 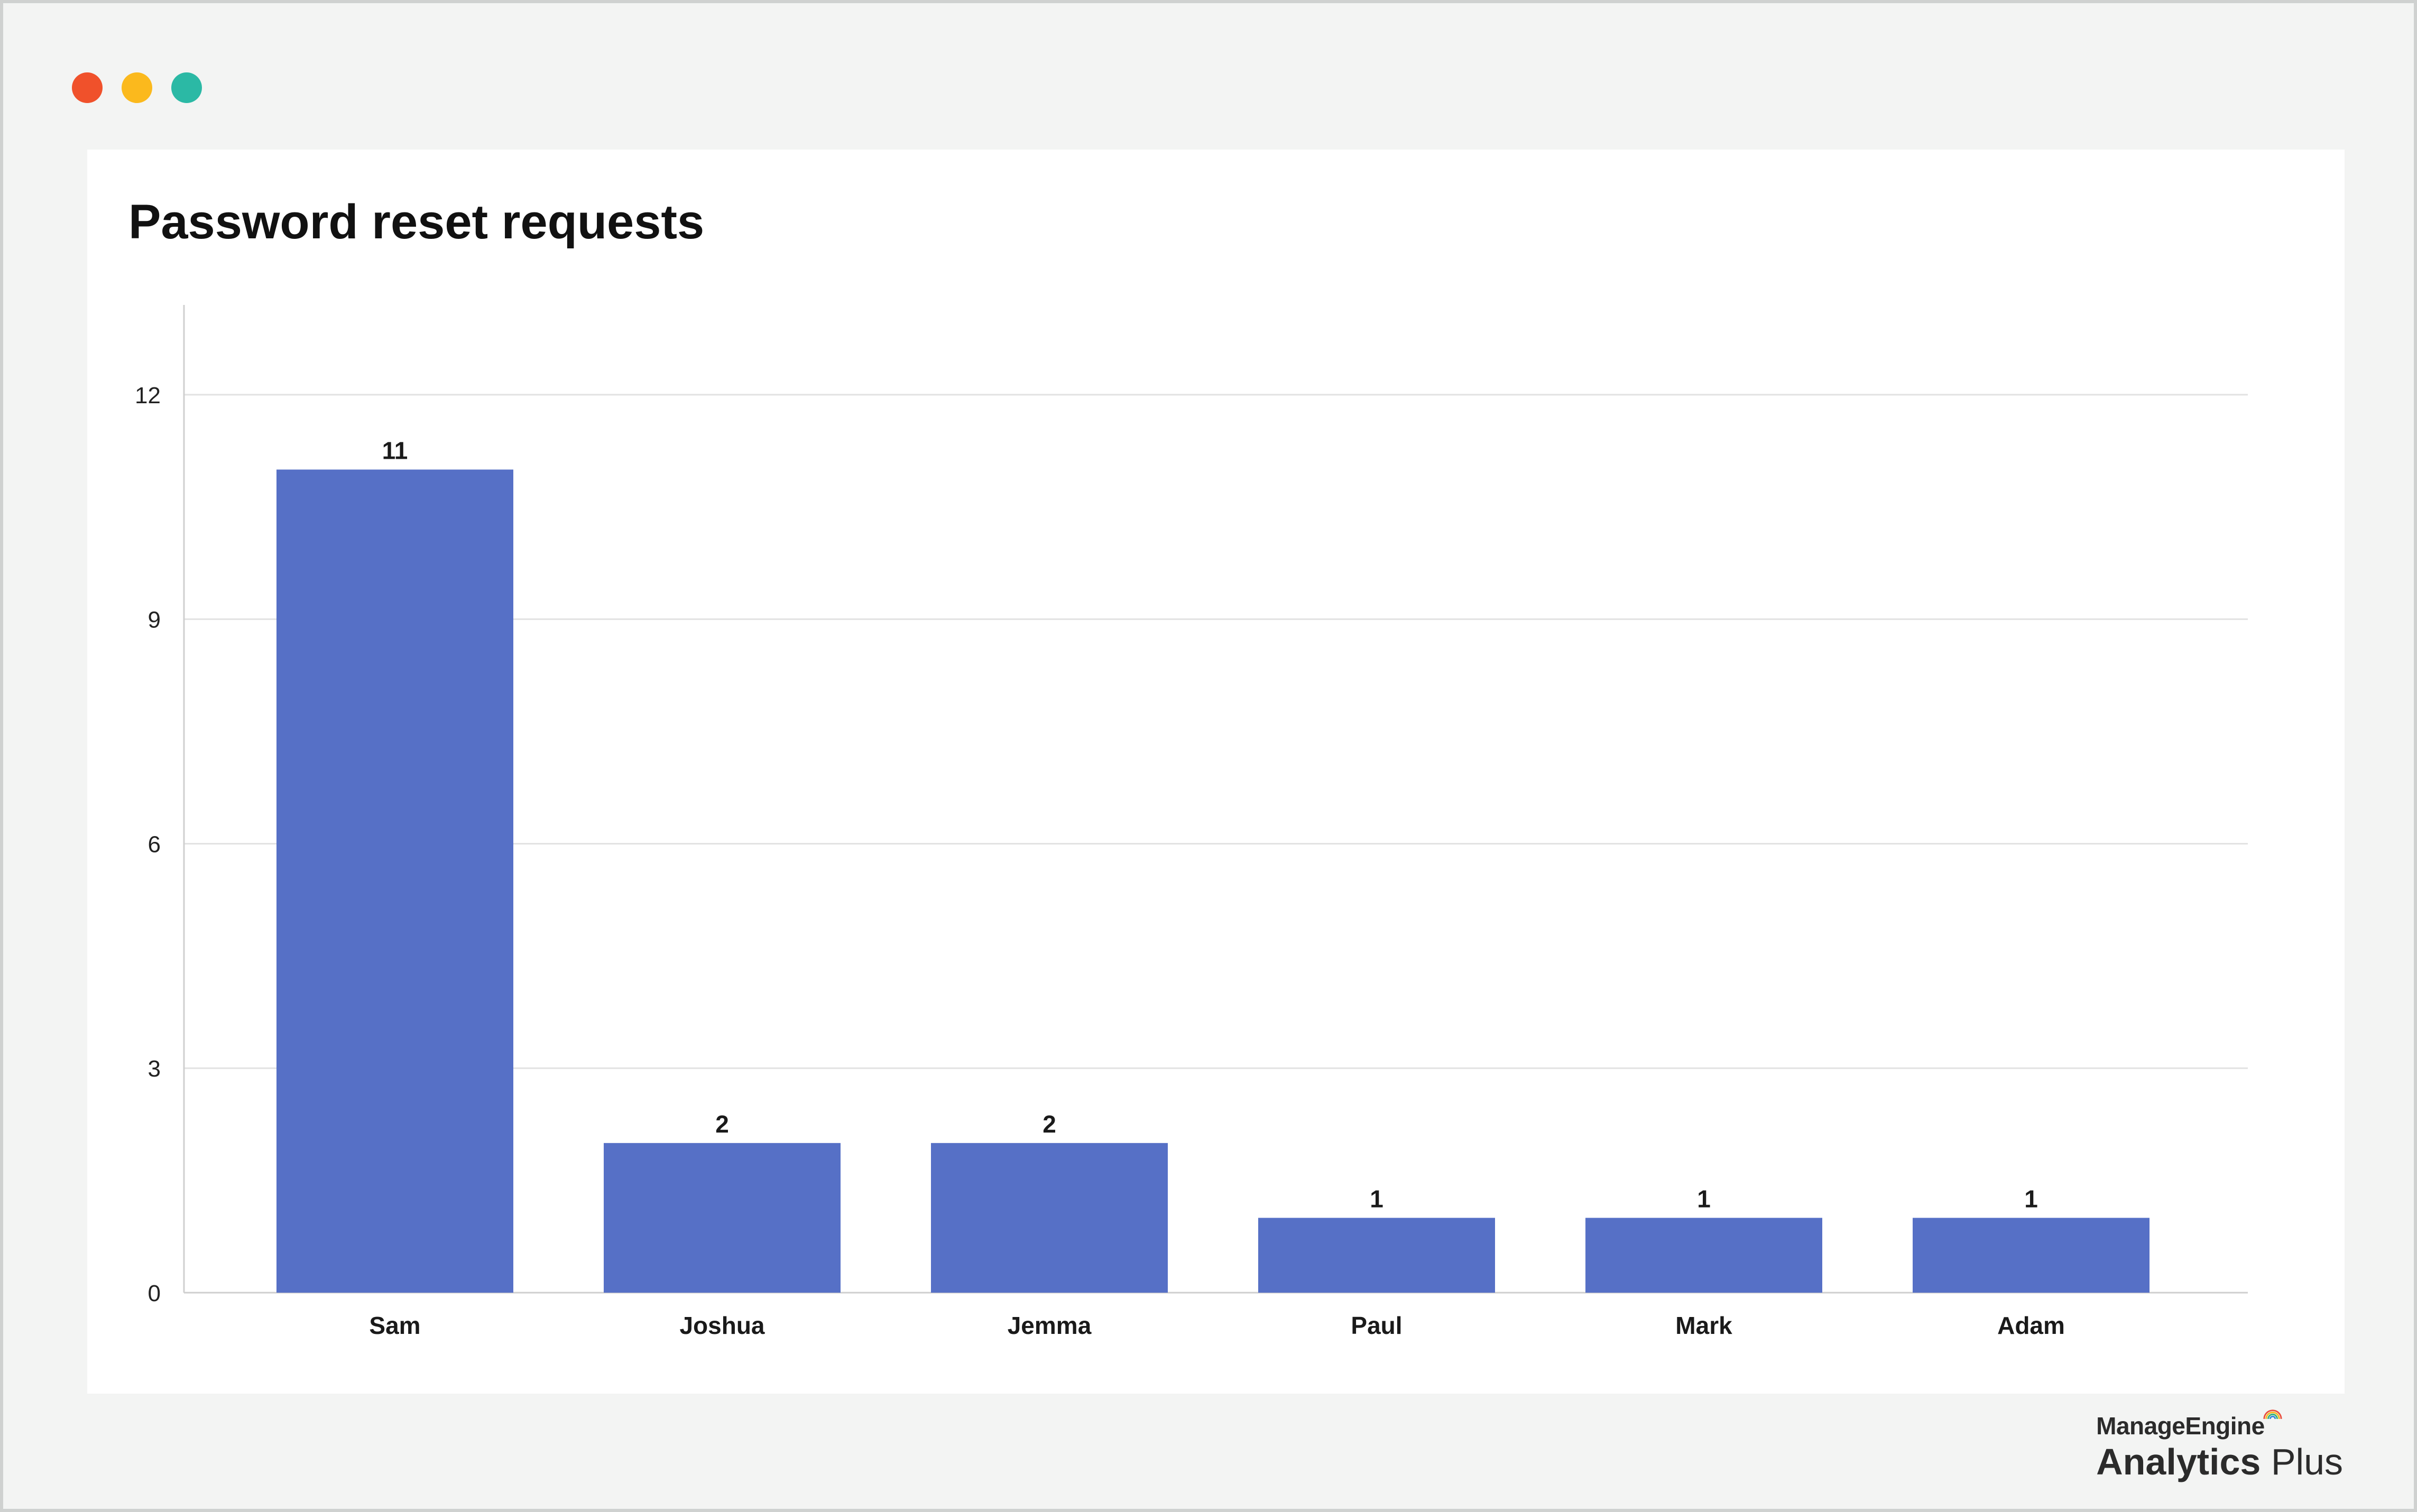 What do you see at coordinates (2032, 1255) in the screenshot?
I see `bar-adam` at bounding box center [2032, 1255].